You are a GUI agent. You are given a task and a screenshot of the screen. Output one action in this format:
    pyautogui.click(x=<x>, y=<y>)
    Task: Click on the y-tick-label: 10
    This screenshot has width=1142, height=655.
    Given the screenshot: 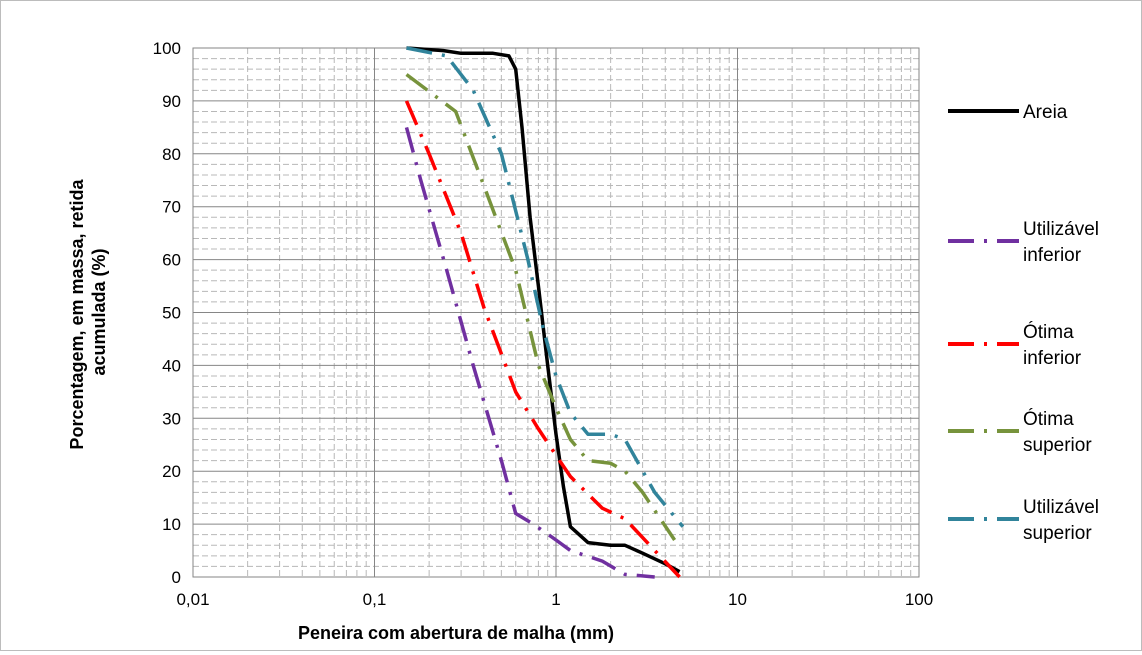 What is the action you would take?
    pyautogui.click(x=171, y=524)
    